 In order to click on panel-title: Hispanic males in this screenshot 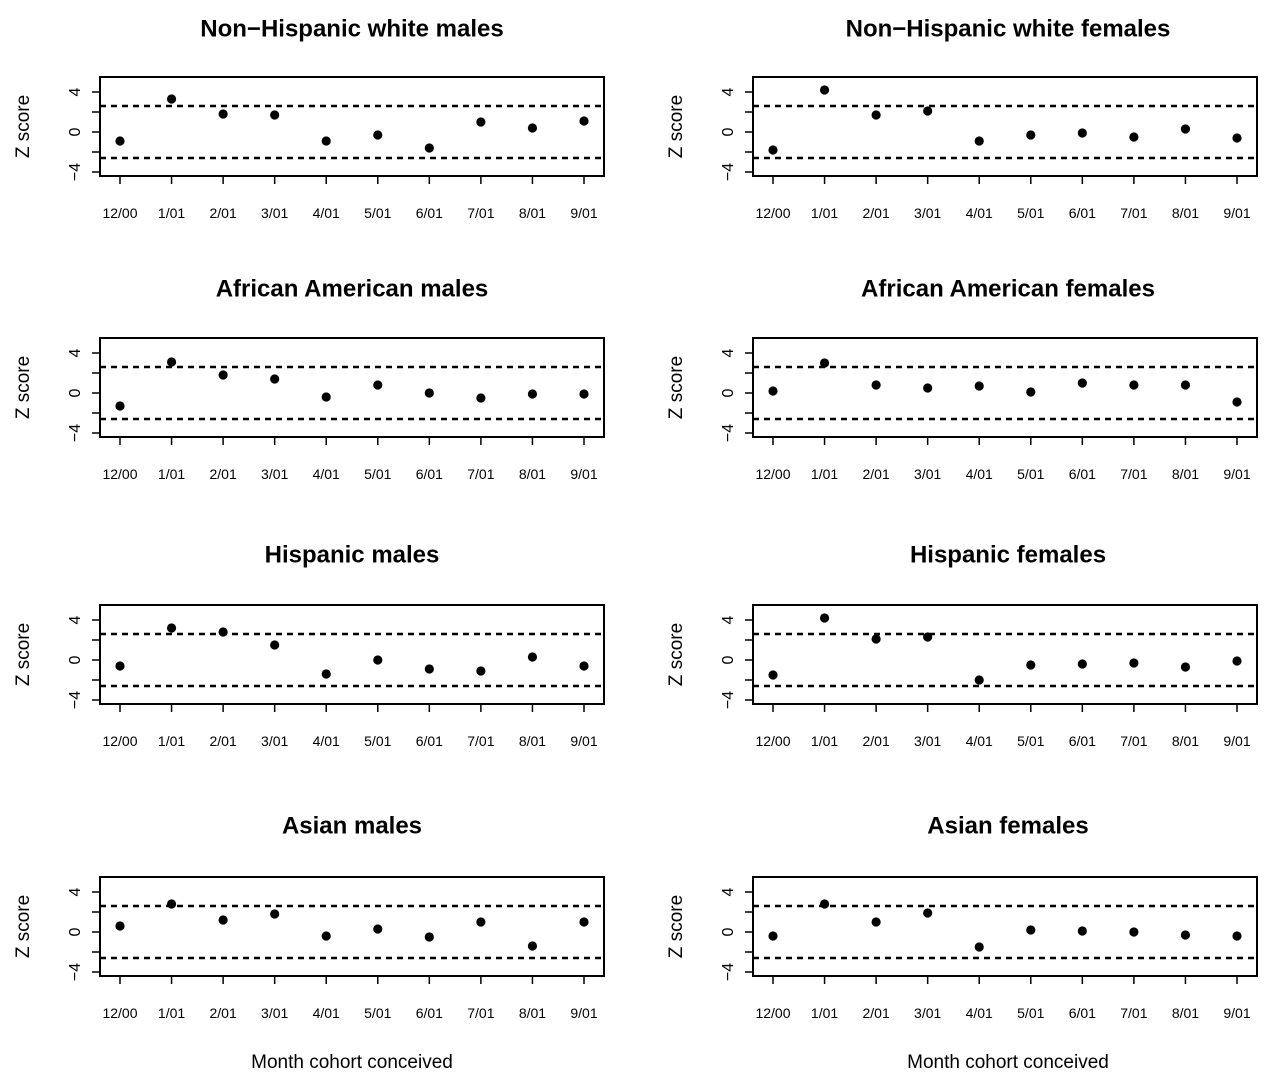, I will do `click(352, 554)`.